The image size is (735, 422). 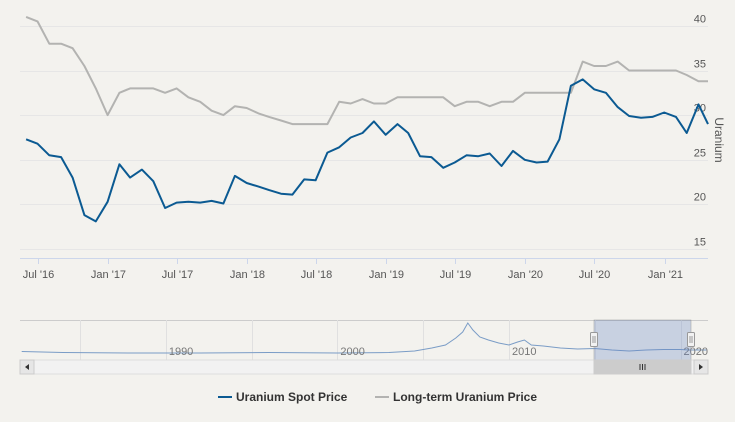 What do you see at coordinates (27, 367) in the screenshot?
I see `scrollbar-left-button` at bounding box center [27, 367].